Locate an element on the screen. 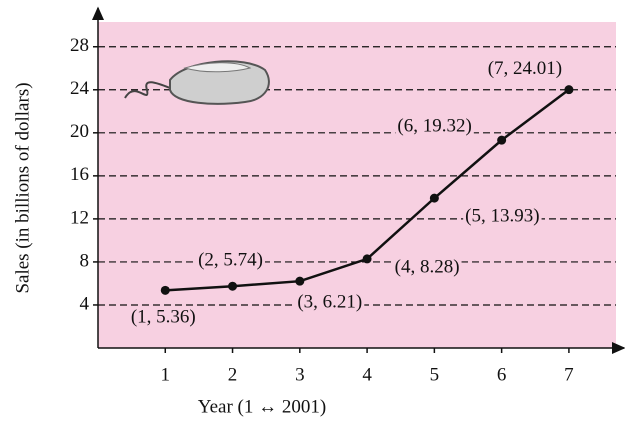  x-tick-label: 5 is located at coordinates (435, 374).